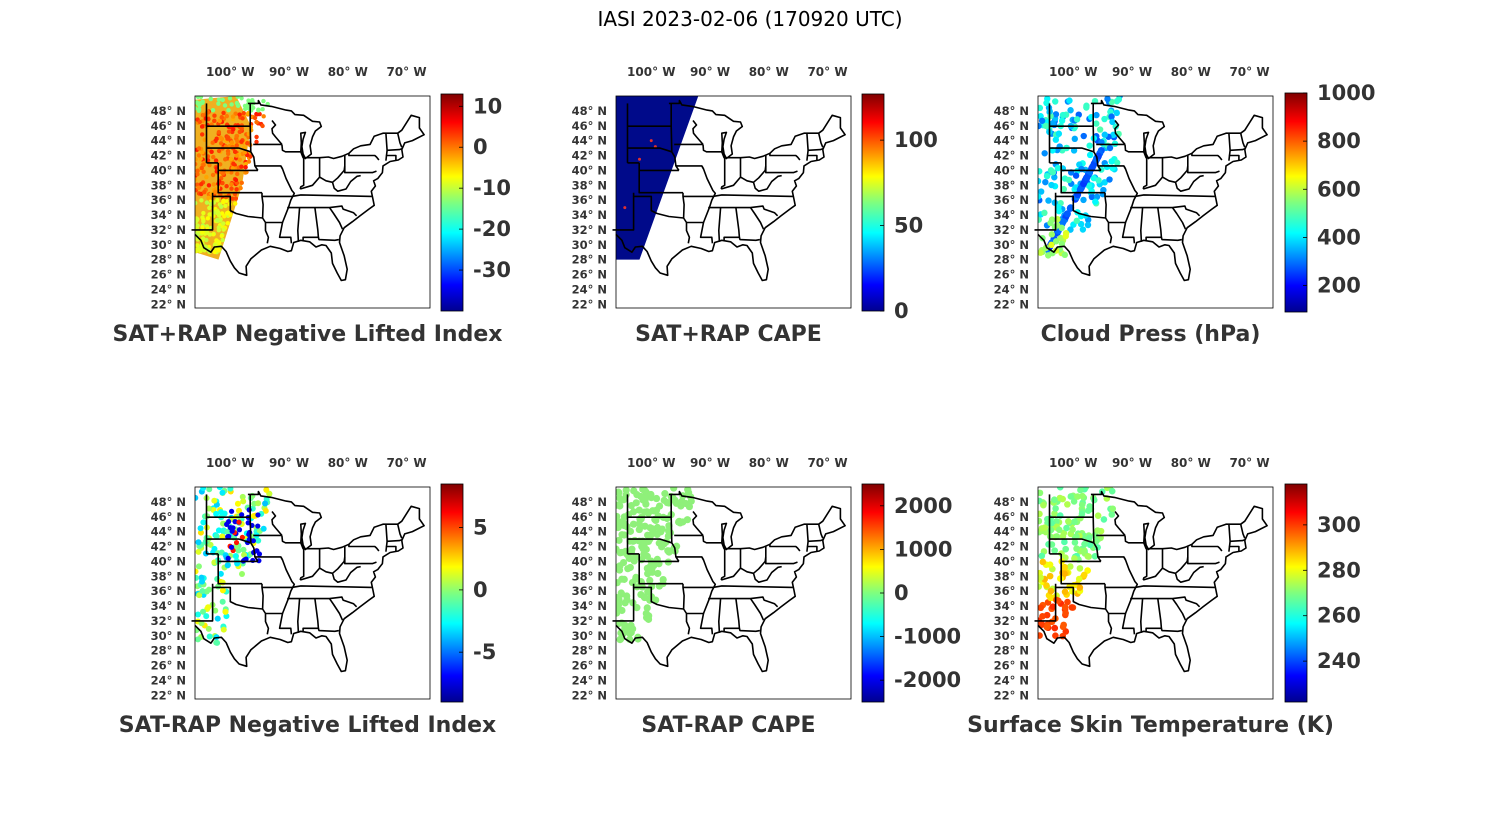  What do you see at coordinates (916, 140) in the screenshot?
I see `colorbar-tick-label: 100` at bounding box center [916, 140].